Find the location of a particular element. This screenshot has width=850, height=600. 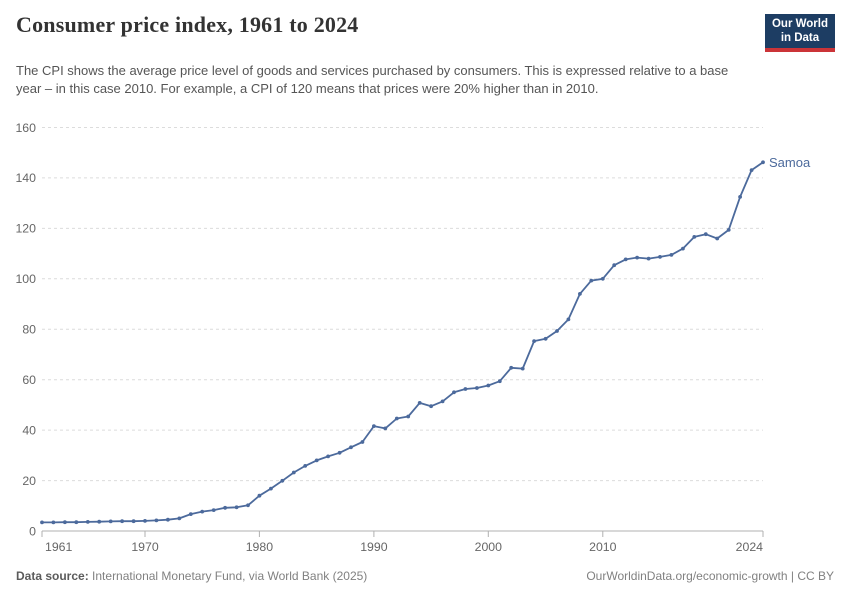

y-axis-tick-label: 80 is located at coordinates (29, 330).